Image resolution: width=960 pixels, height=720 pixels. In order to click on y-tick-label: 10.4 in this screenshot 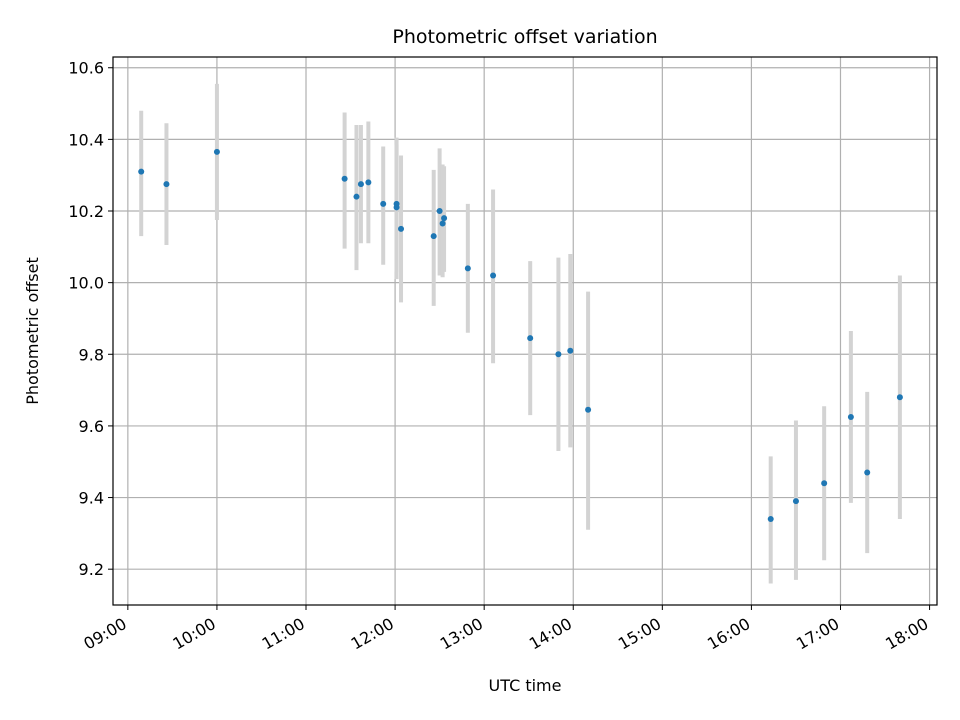, I will do `click(86, 139)`.